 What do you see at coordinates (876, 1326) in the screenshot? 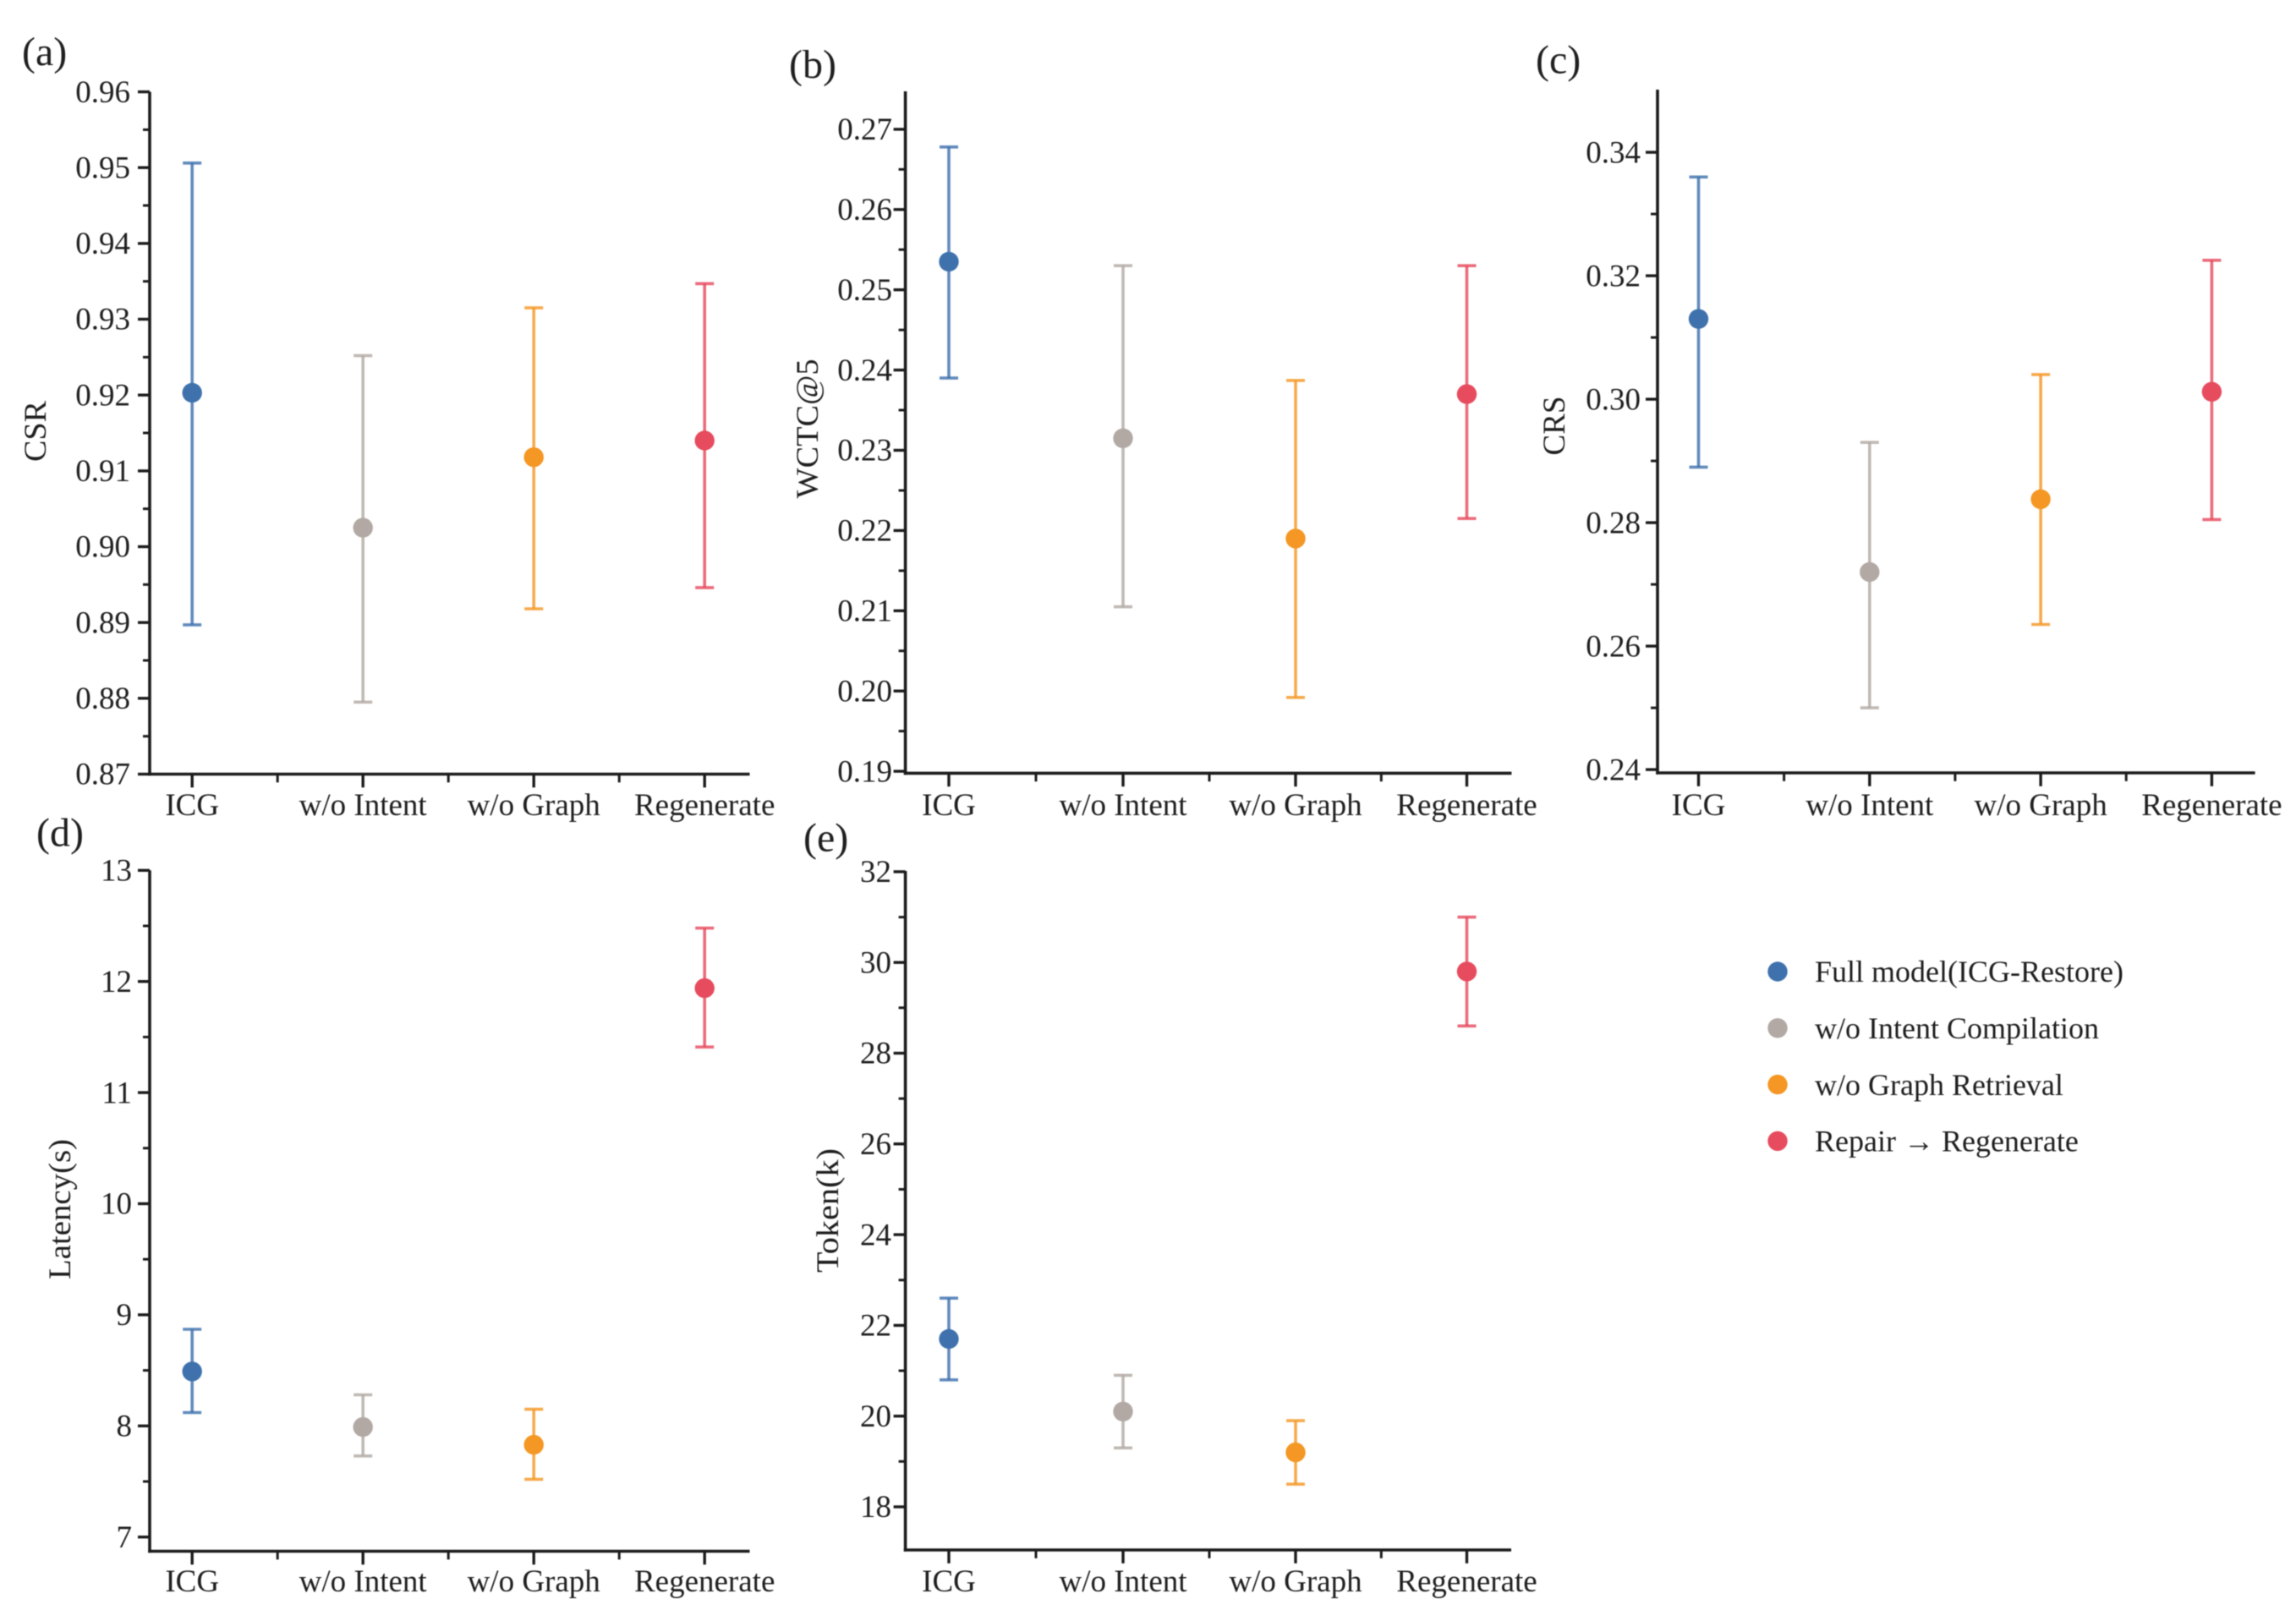
I see `svg-text: 22` at bounding box center [876, 1326].